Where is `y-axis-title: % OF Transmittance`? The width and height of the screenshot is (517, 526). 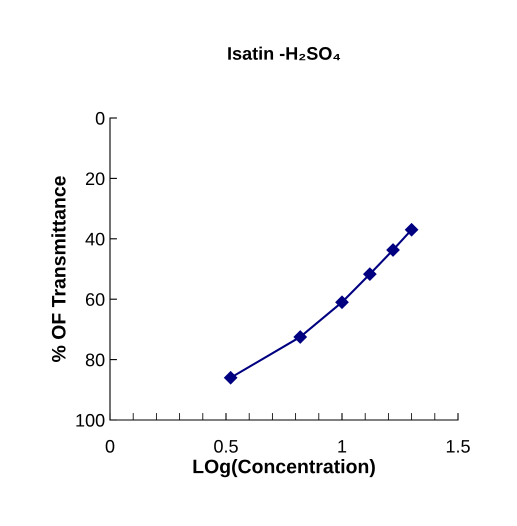
y-axis-title: % OF Transmittance is located at coordinates (58, 269).